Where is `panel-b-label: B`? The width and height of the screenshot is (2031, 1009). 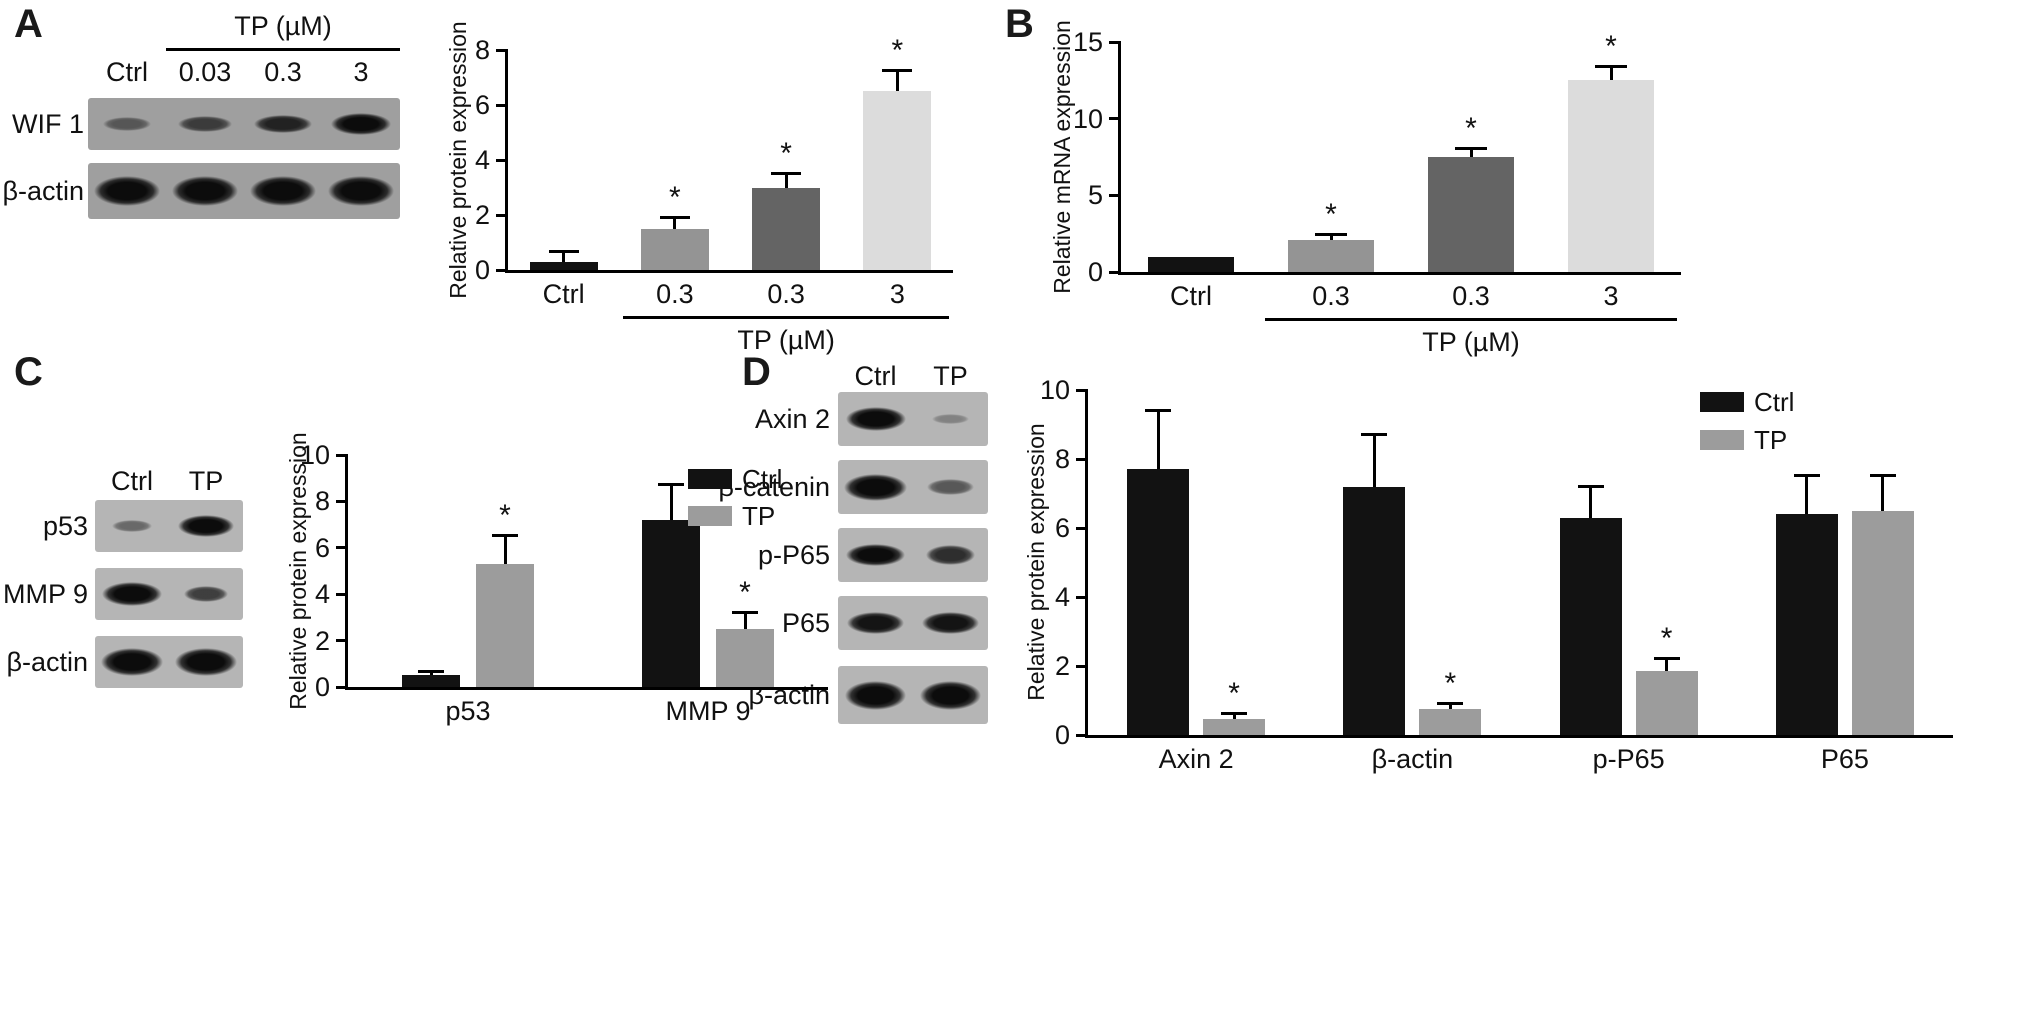
panel-b-label: B is located at coordinates (1019, 24).